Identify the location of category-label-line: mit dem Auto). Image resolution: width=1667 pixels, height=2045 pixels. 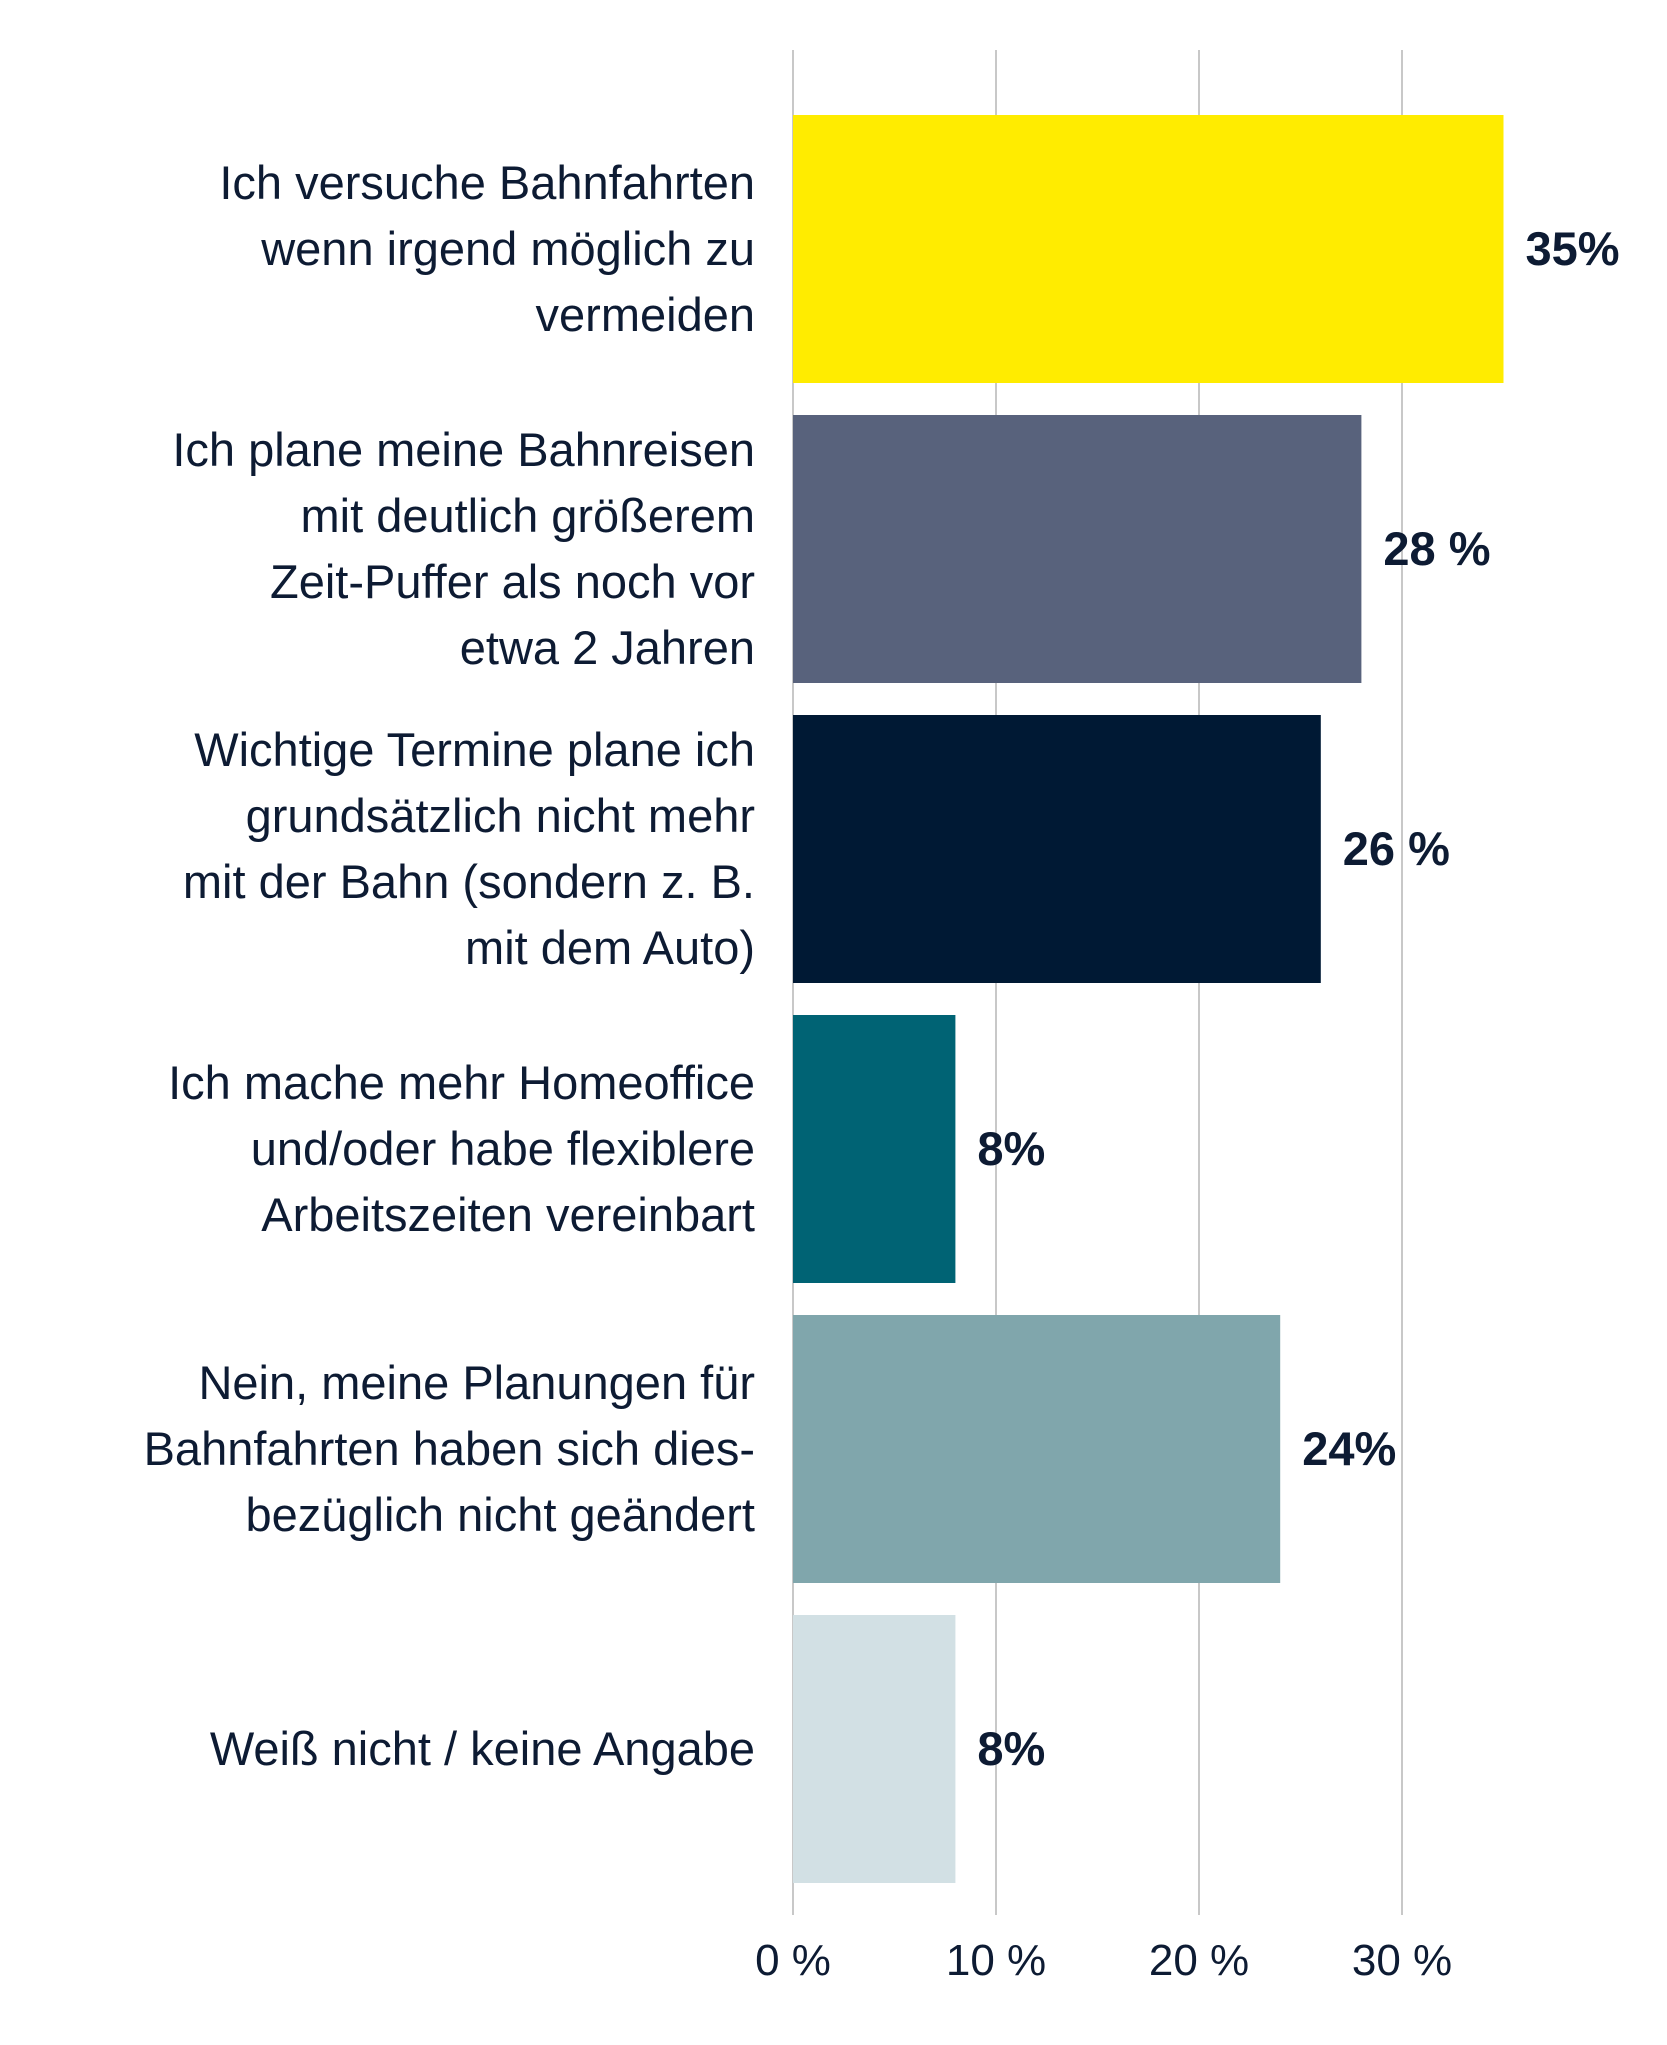
(610, 947).